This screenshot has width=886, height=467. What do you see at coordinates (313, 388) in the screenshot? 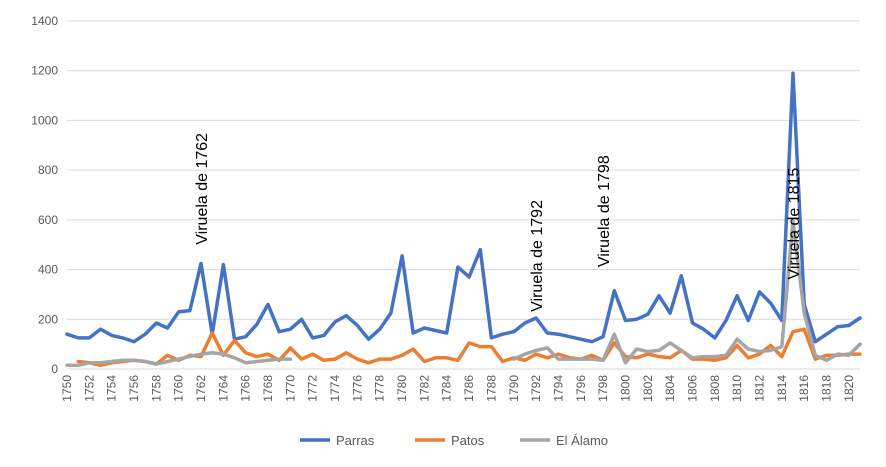
I see `x-tick-label: 1772` at bounding box center [313, 388].